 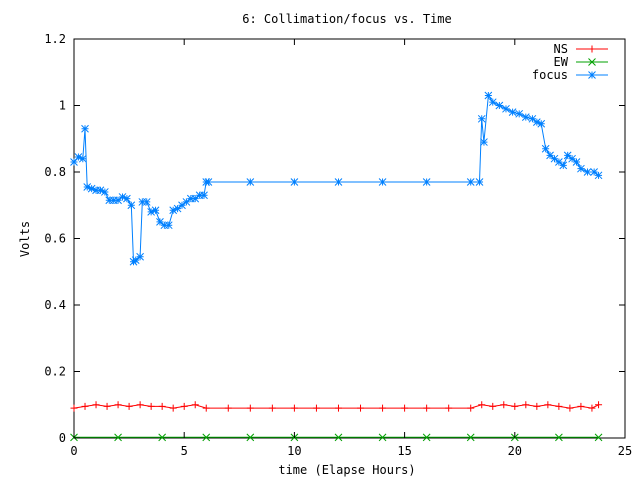 What do you see at coordinates (55, 305) in the screenshot?
I see `y-tick-label: 0.4` at bounding box center [55, 305].